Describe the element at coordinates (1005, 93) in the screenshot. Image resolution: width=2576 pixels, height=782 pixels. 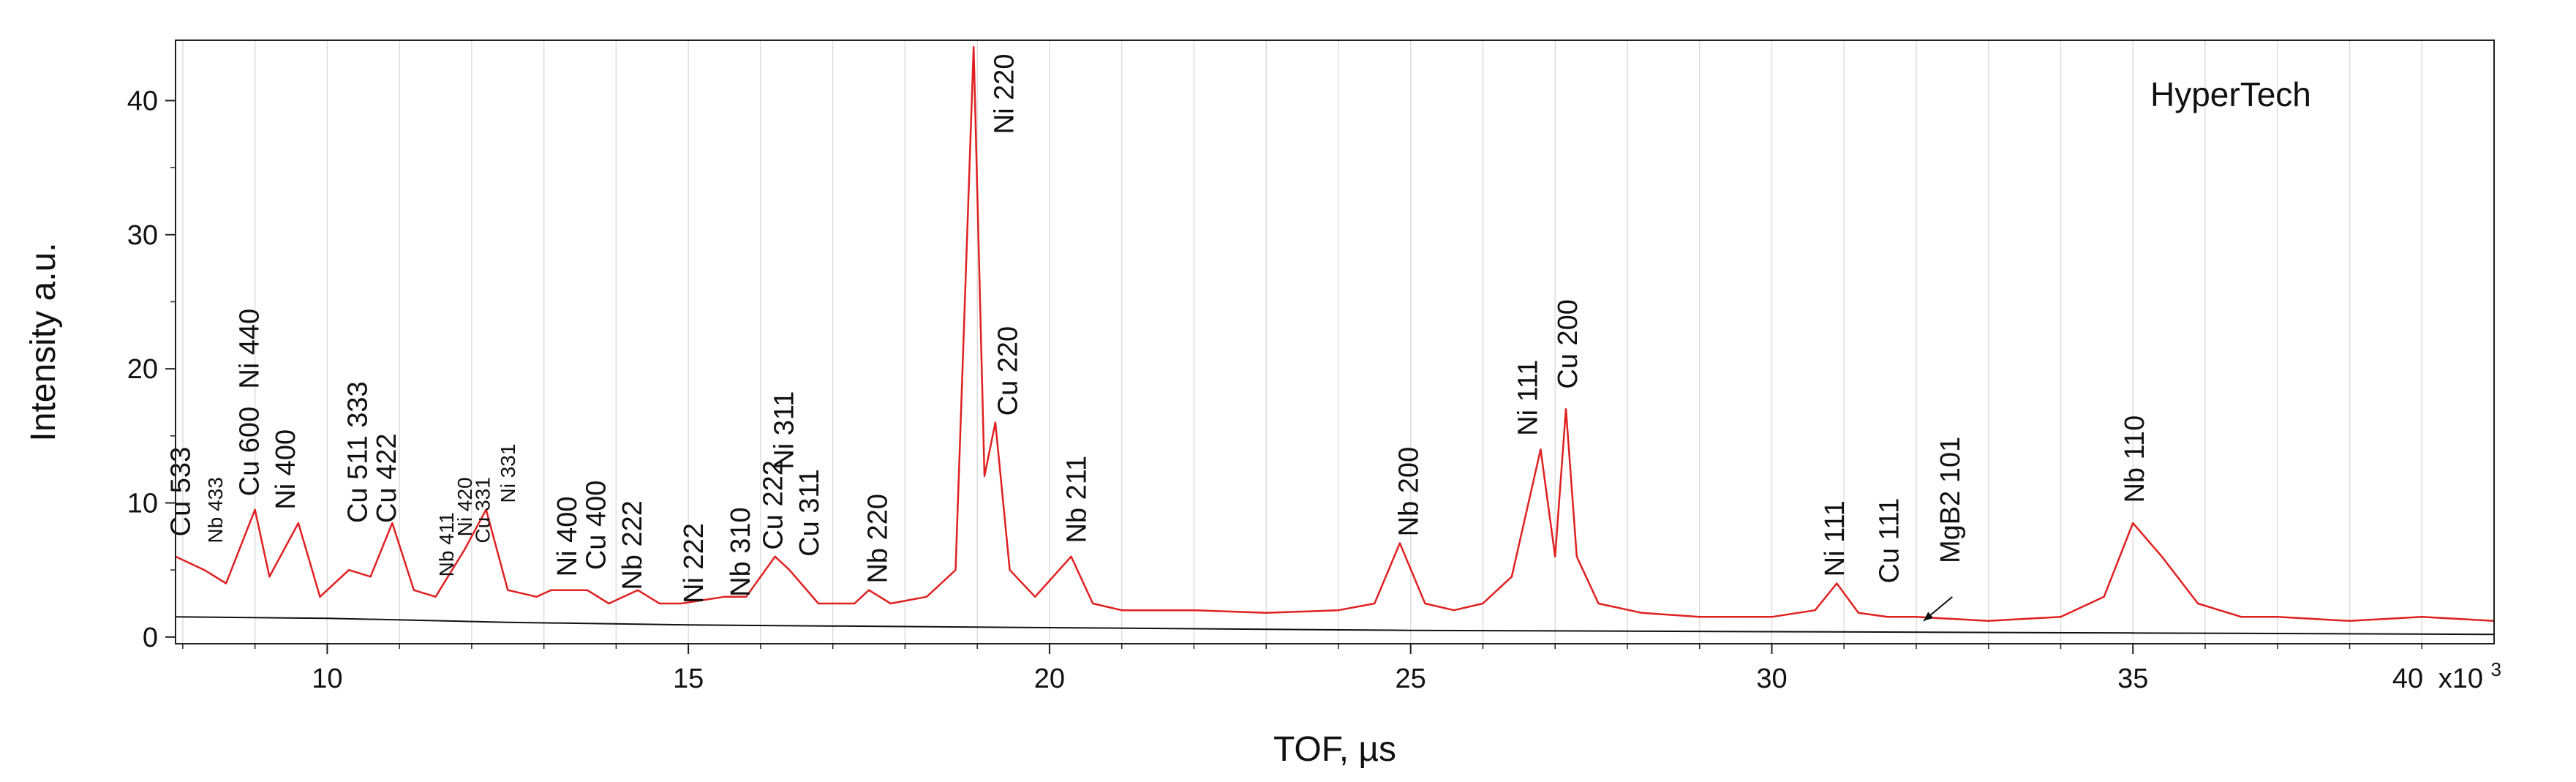
I see `peak-annotation: Ni 220` at that location.